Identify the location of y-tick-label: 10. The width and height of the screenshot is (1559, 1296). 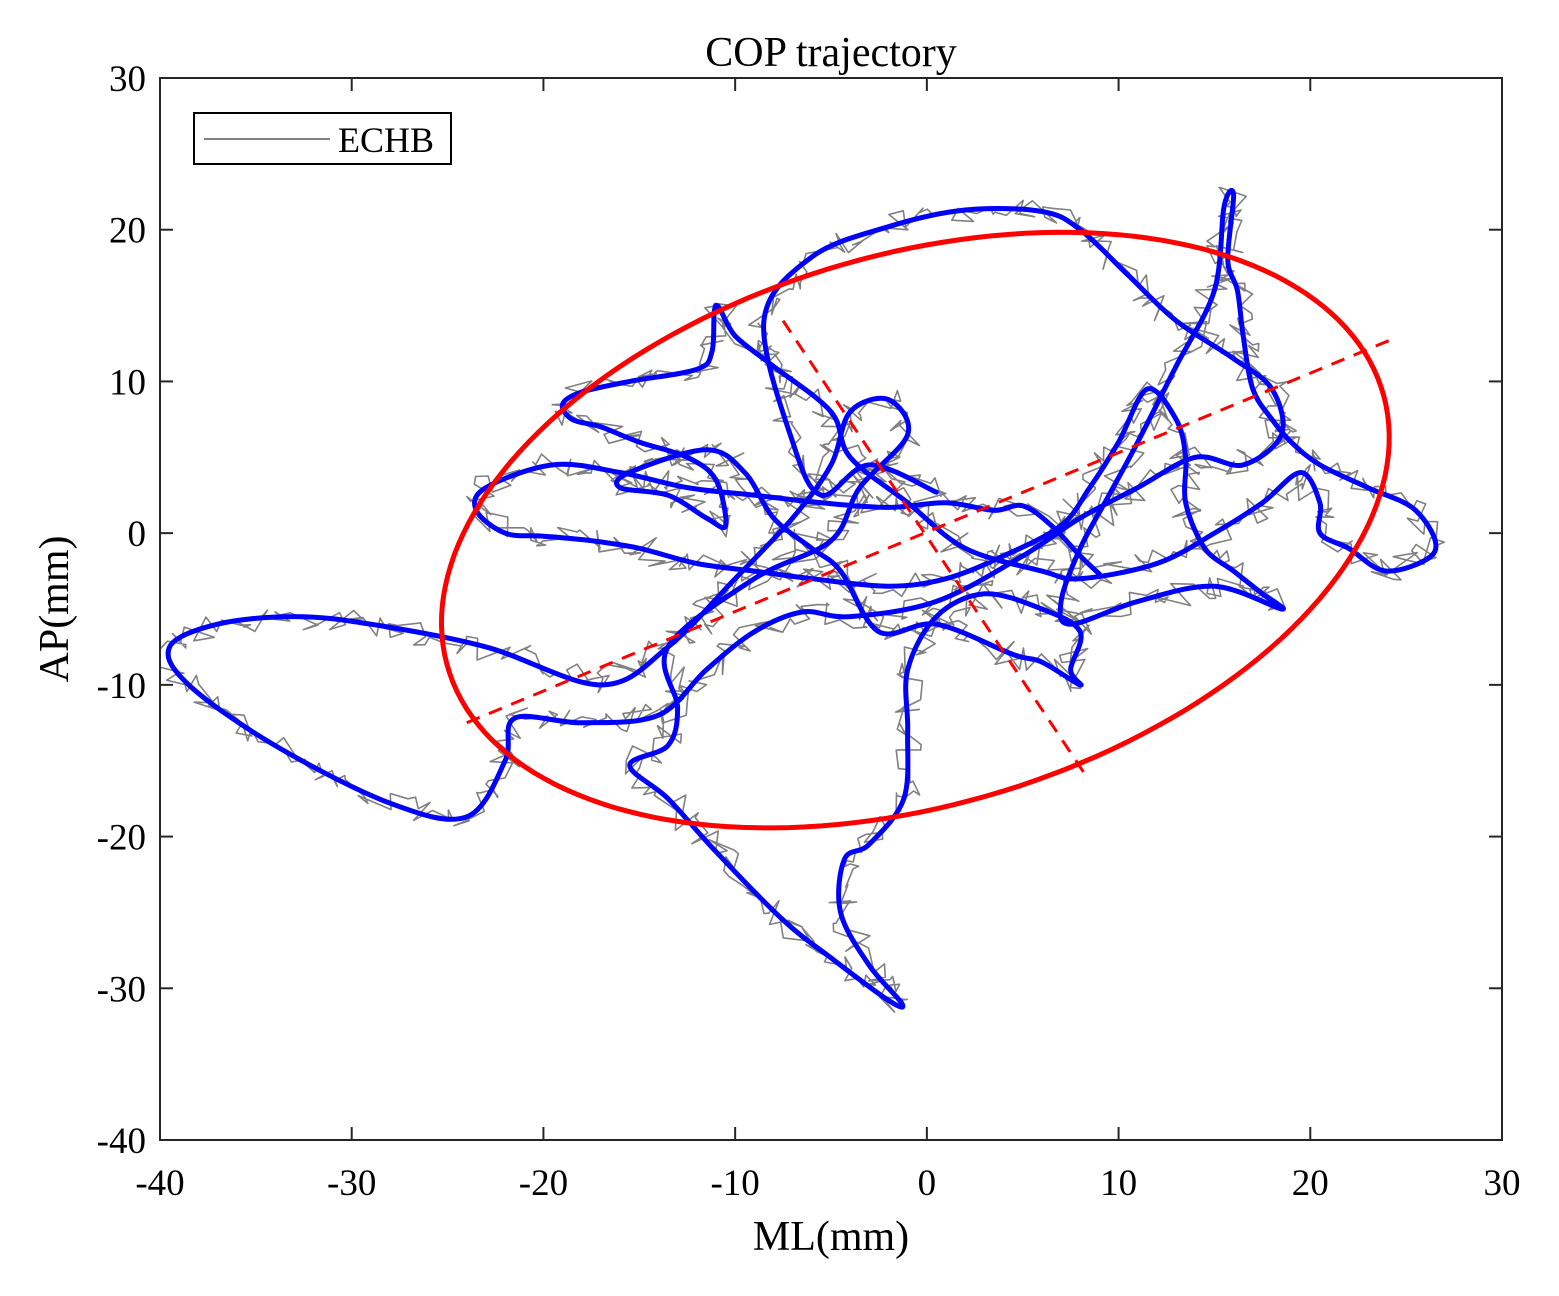
(127, 382).